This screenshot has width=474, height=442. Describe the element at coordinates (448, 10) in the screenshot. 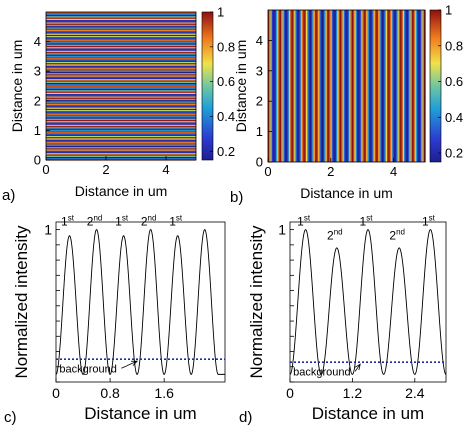

I see `colorbar-tick-label: 1` at that location.